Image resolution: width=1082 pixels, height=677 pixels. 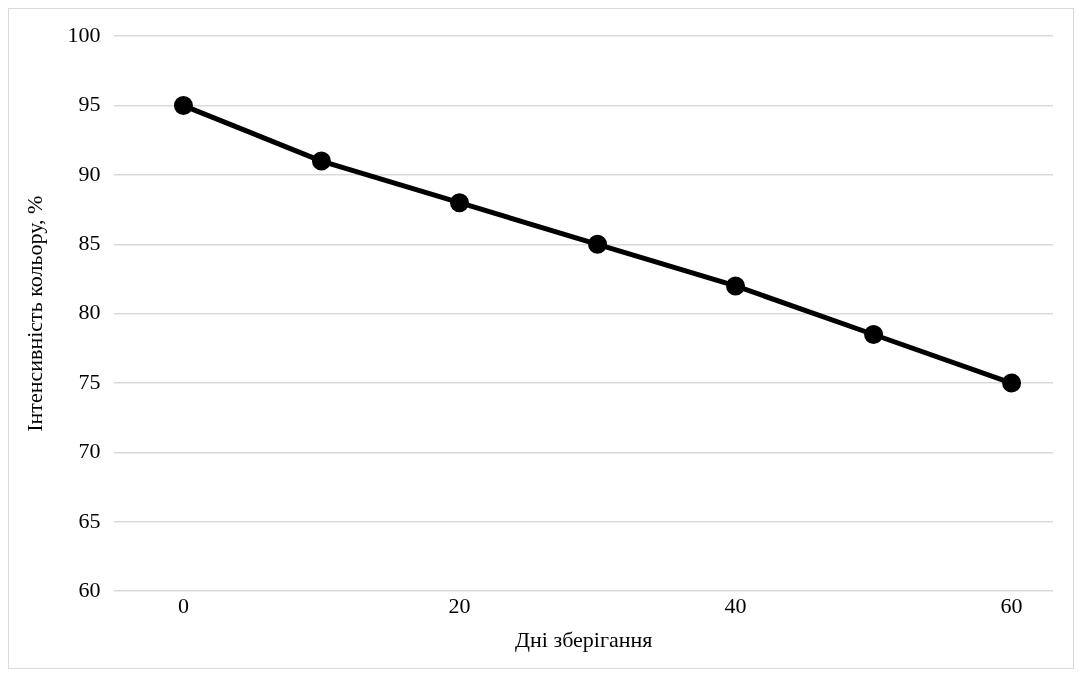 I want to click on y-tick-label: 85, so click(x=89, y=243).